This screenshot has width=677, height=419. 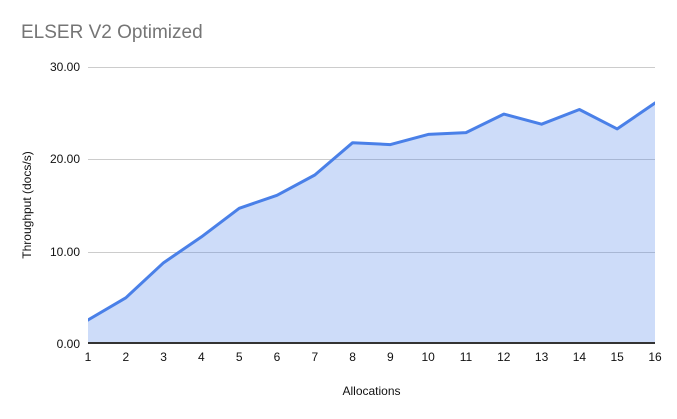 I want to click on x-tick-label: 5, so click(x=239, y=357).